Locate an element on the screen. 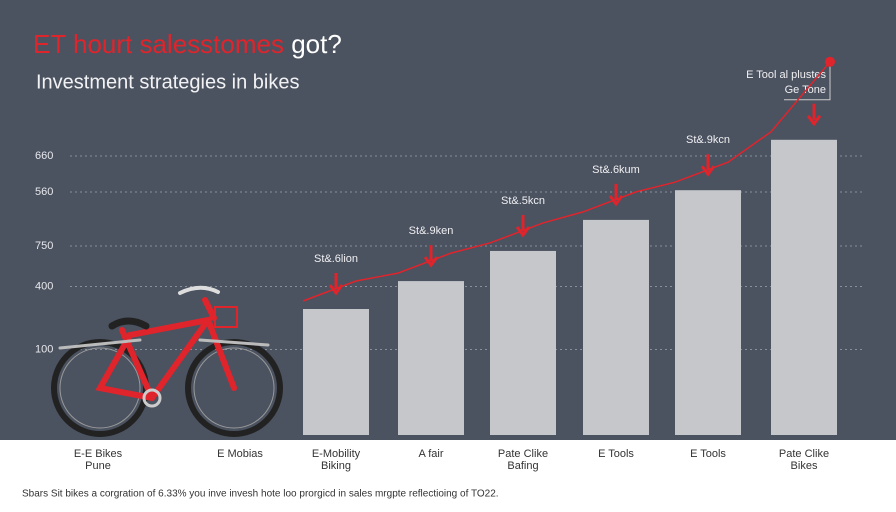 The width and height of the screenshot is (896, 512). x-tick-label: Bikes is located at coordinates (804, 466).